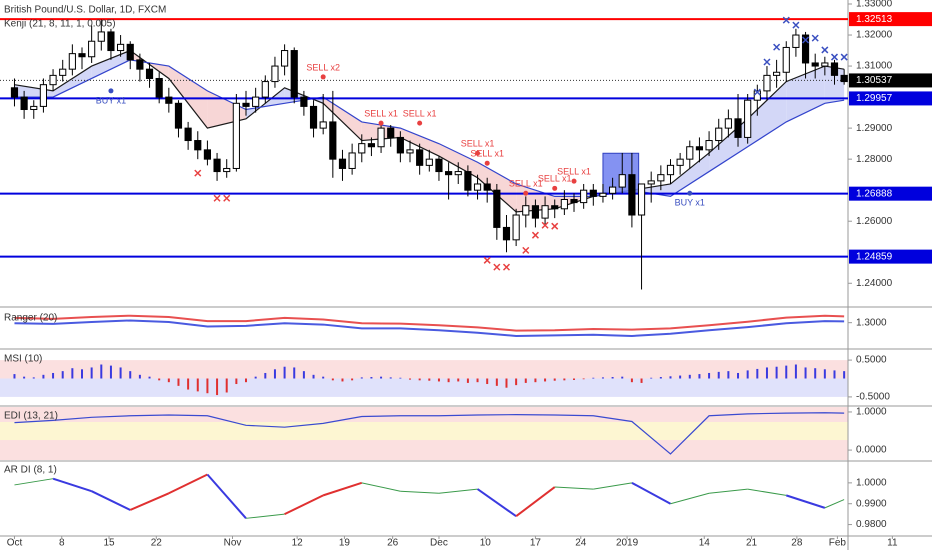 This screenshot has height=555, width=932. What do you see at coordinates (393, 543) in the screenshot?
I see `x-tick-label: 26` at bounding box center [393, 543].